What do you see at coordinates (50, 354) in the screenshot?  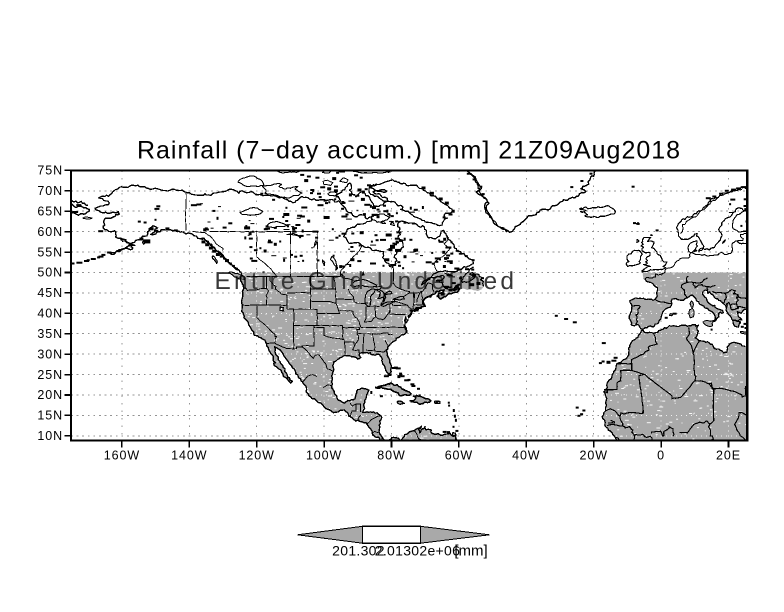 I see `svg-text: 30N` at bounding box center [50, 354].